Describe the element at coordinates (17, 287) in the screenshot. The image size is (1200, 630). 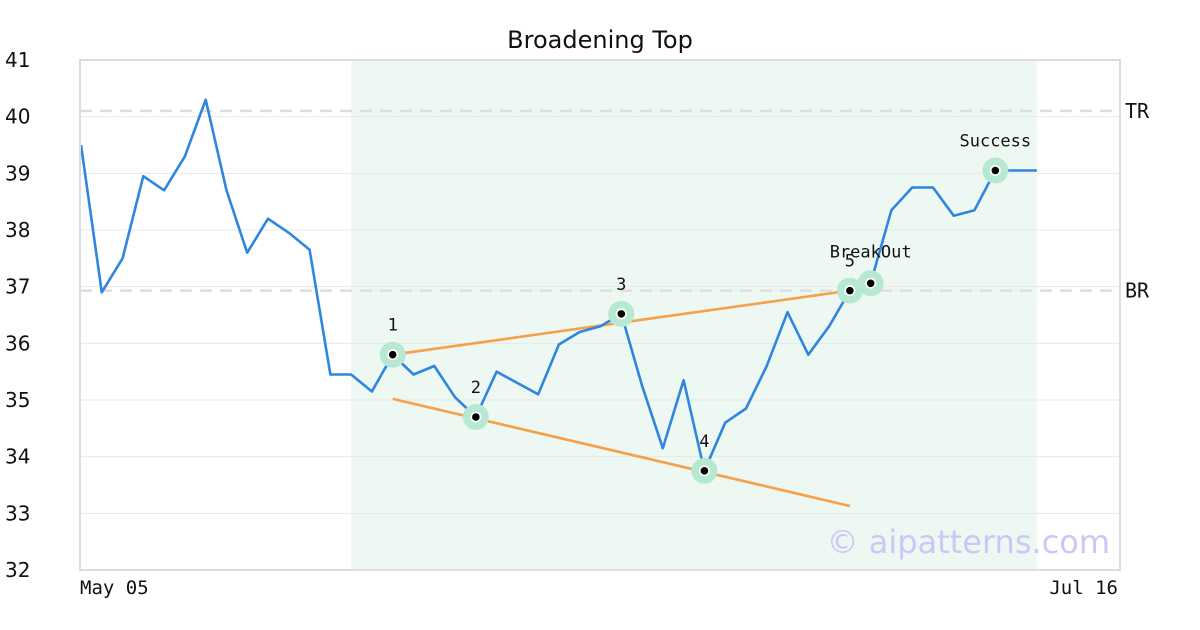
I see `y-tick-label: 37` at that location.